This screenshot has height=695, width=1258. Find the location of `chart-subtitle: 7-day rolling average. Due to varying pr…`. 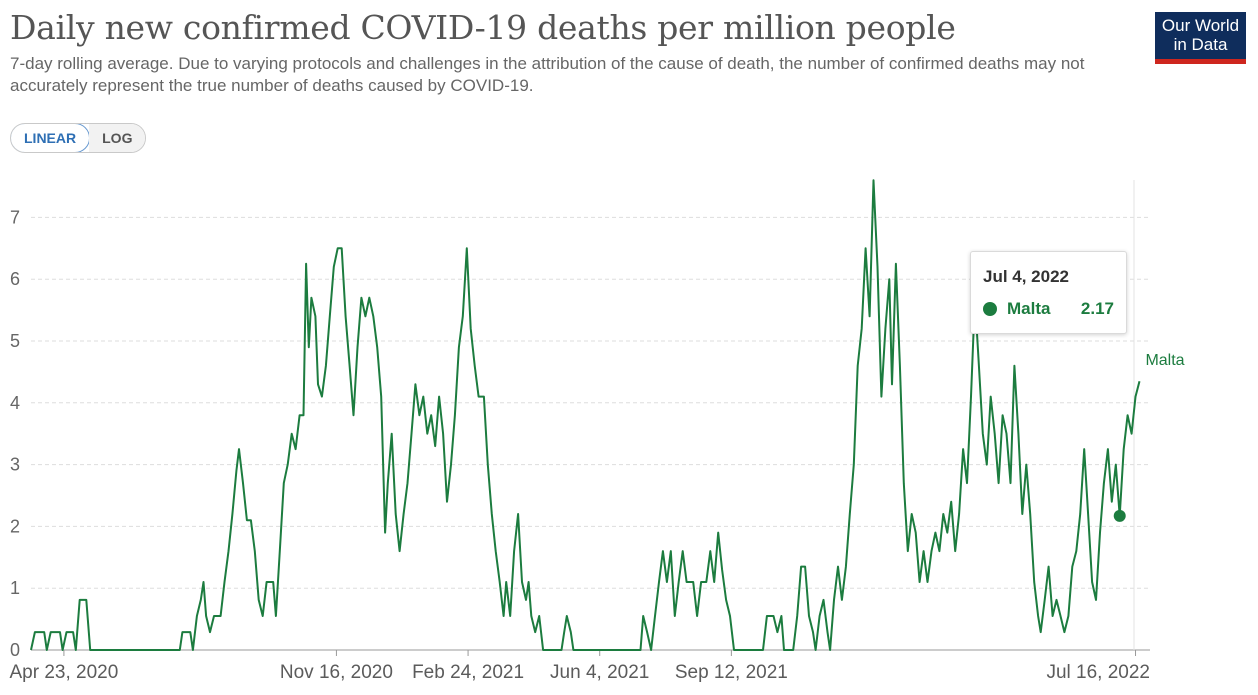

chart-subtitle: 7-day rolling average. Due to varying pr… is located at coordinates (547, 74).